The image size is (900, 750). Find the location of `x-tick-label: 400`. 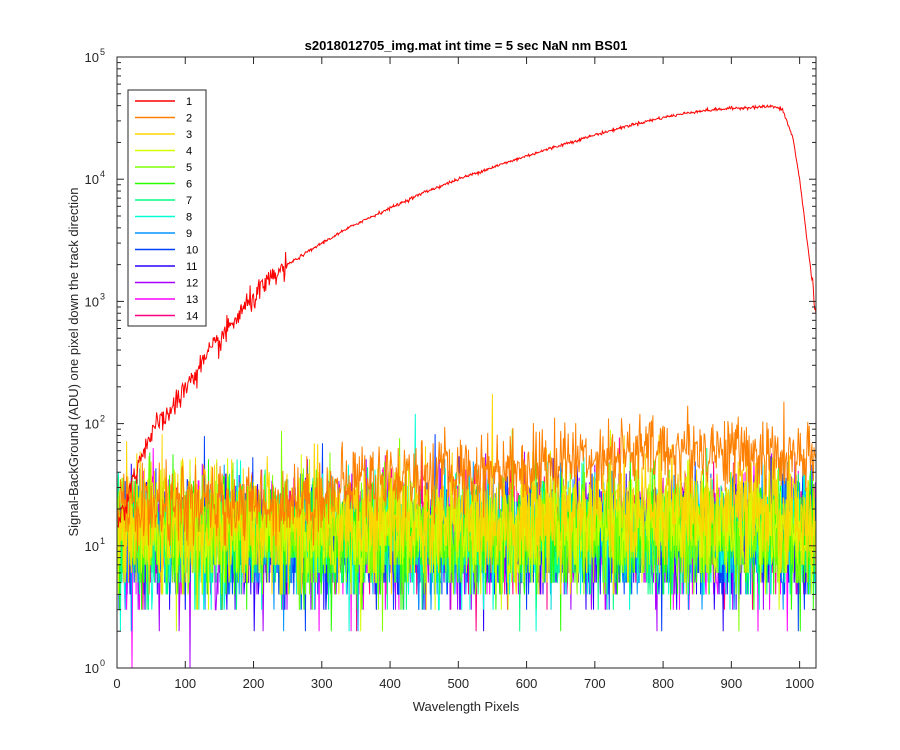

x-tick-label: 400 is located at coordinates (390, 683).